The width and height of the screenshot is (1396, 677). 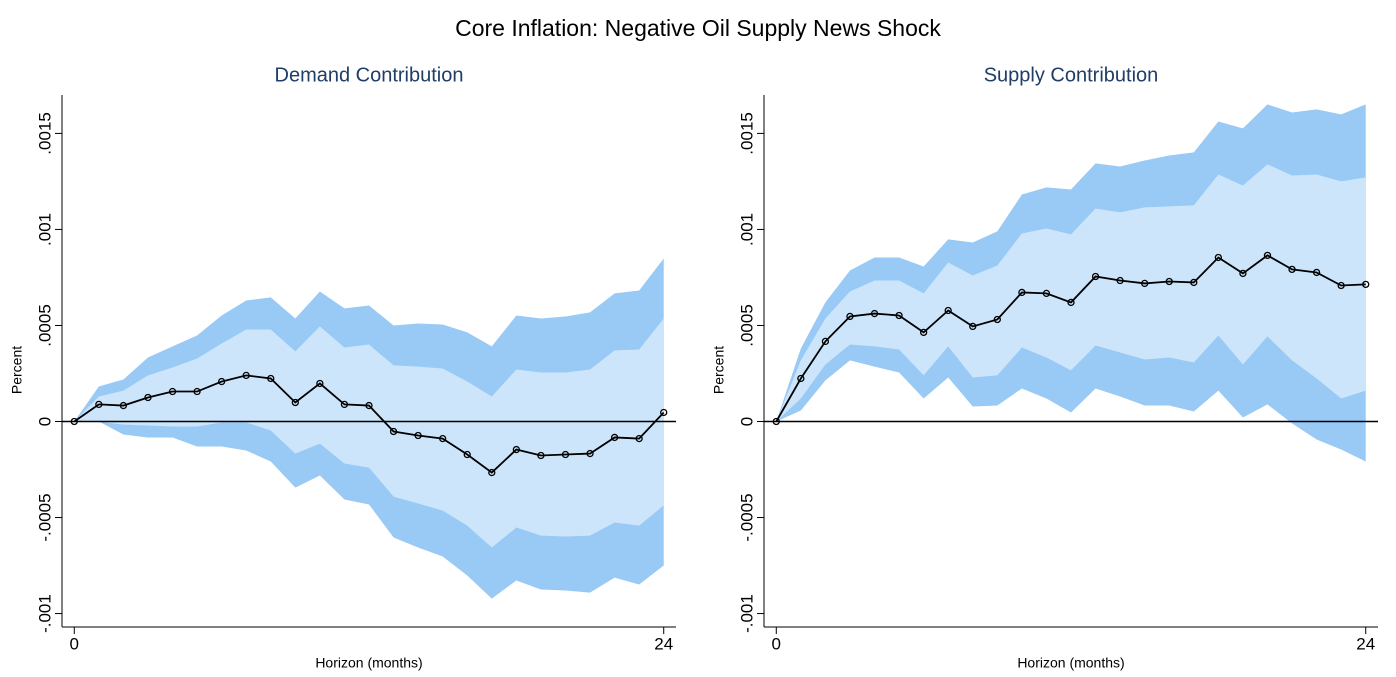 I want to click on panel-title: Supply Contribution, so click(x=1071, y=75).